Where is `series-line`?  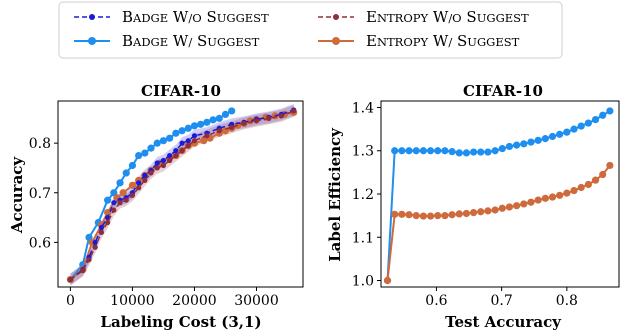
series-line is located at coordinates (498, 222).